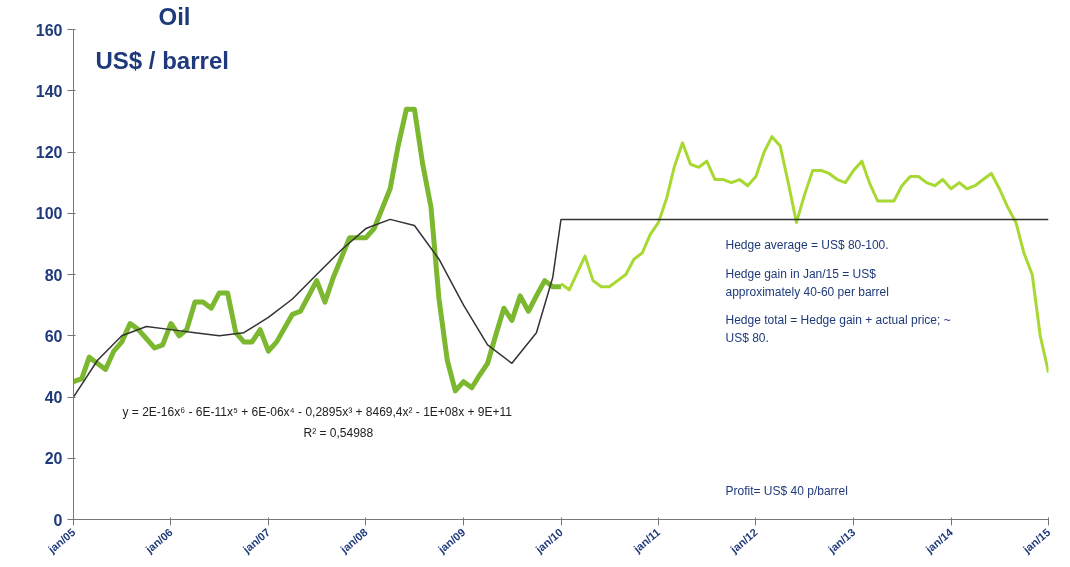  Describe the element at coordinates (174, 16) in the screenshot. I see `chart-title: Oil` at that location.